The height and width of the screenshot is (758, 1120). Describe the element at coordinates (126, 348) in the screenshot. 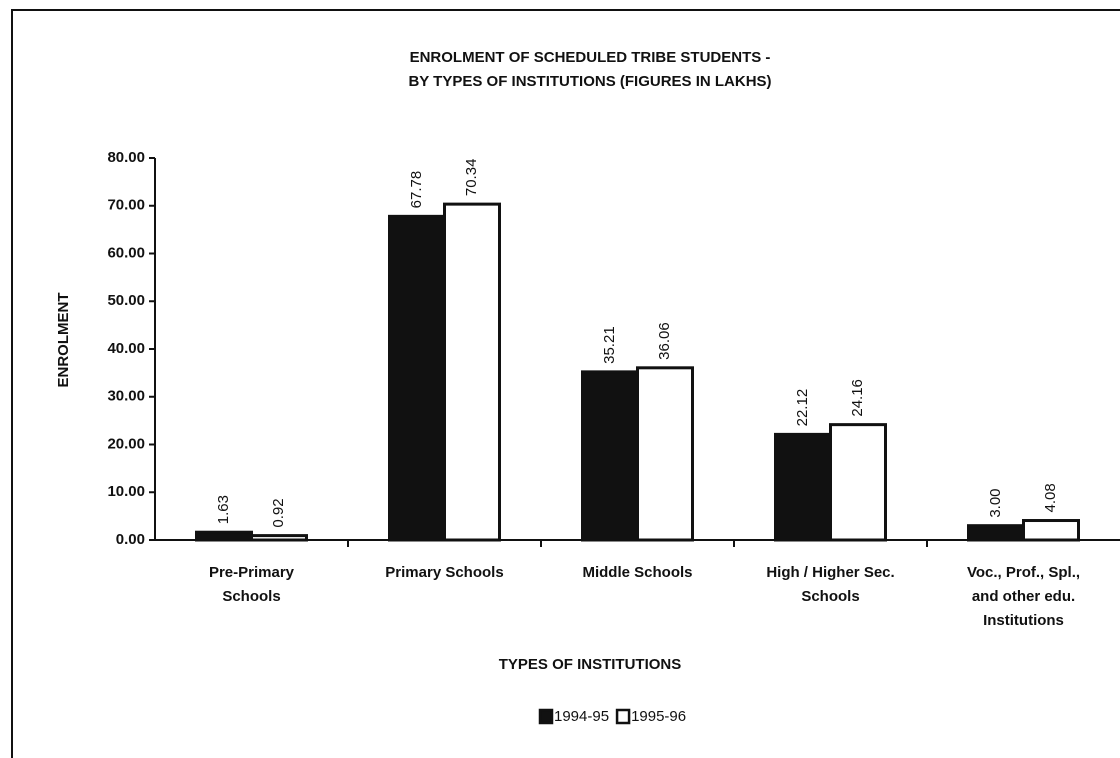

I see `y-tick-label: 40.00` at that location.